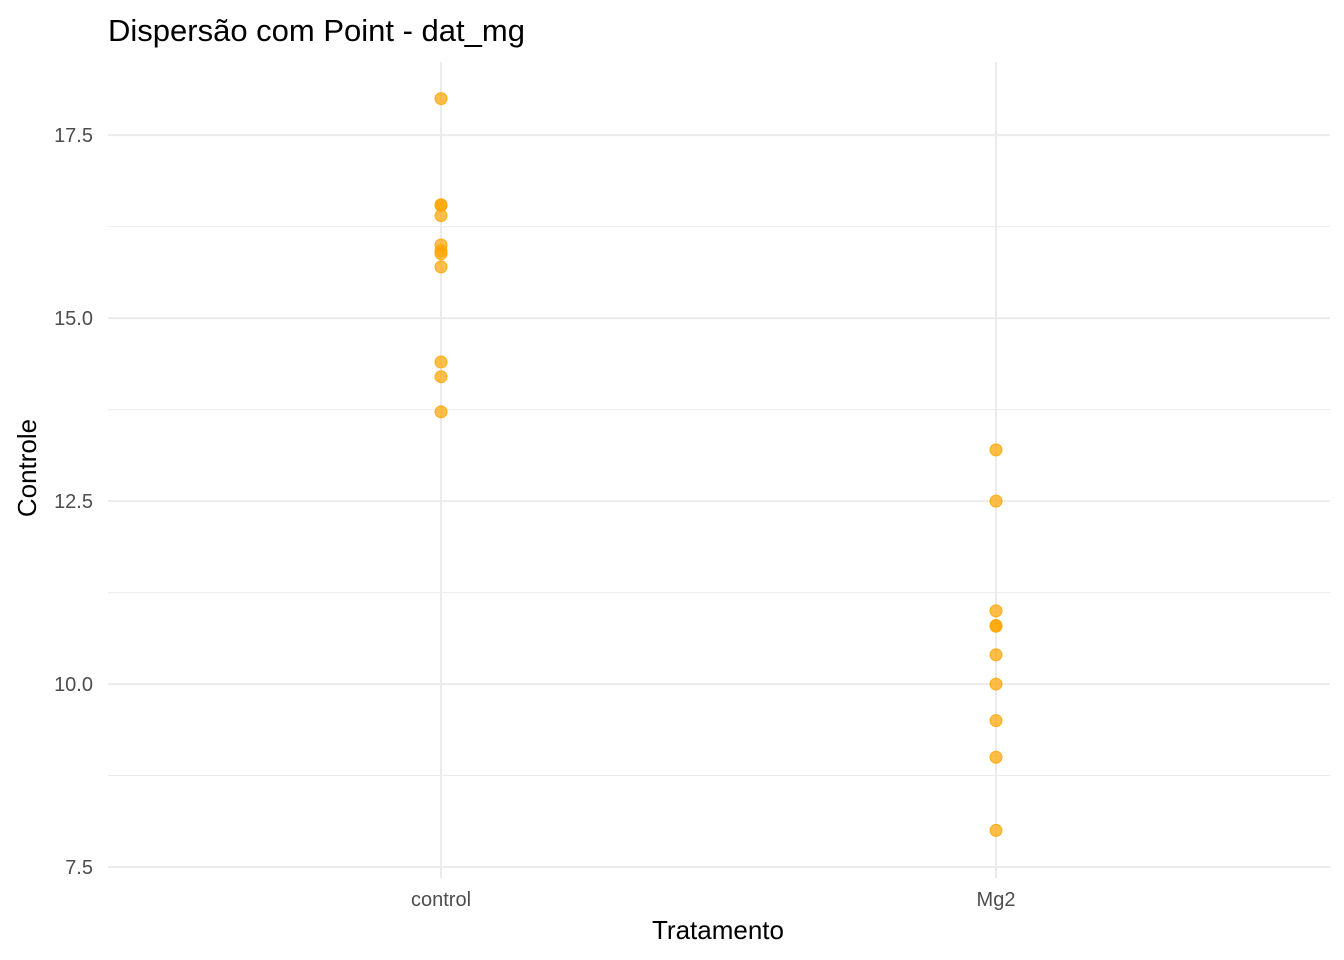 This screenshot has width=1344, height=960. What do you see at coordinates (713, 900) in the screenshot?
I see `x-axis-ticks: control Mg2` at bounding box center [713, 900].